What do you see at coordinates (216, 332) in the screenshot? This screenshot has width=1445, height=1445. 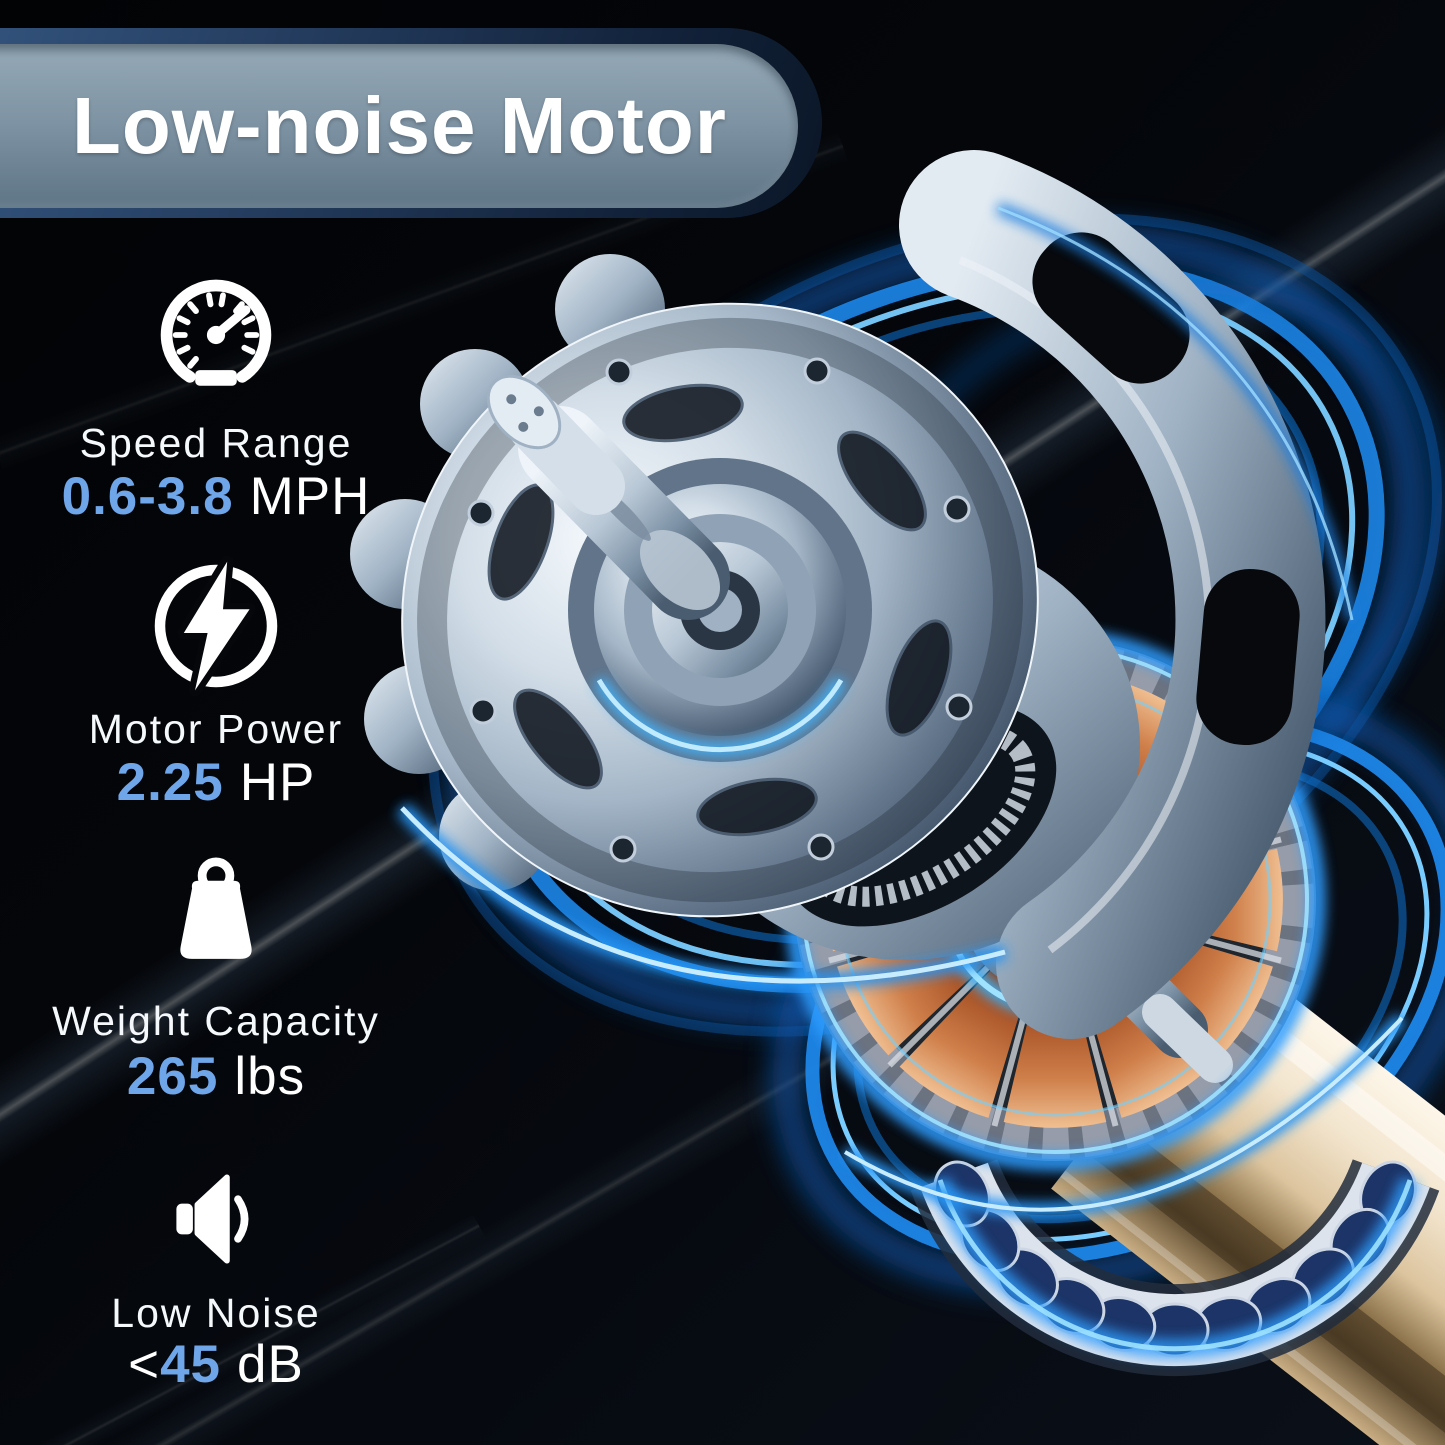 I see `speedometer-icon` at bounding box center [216, 332].